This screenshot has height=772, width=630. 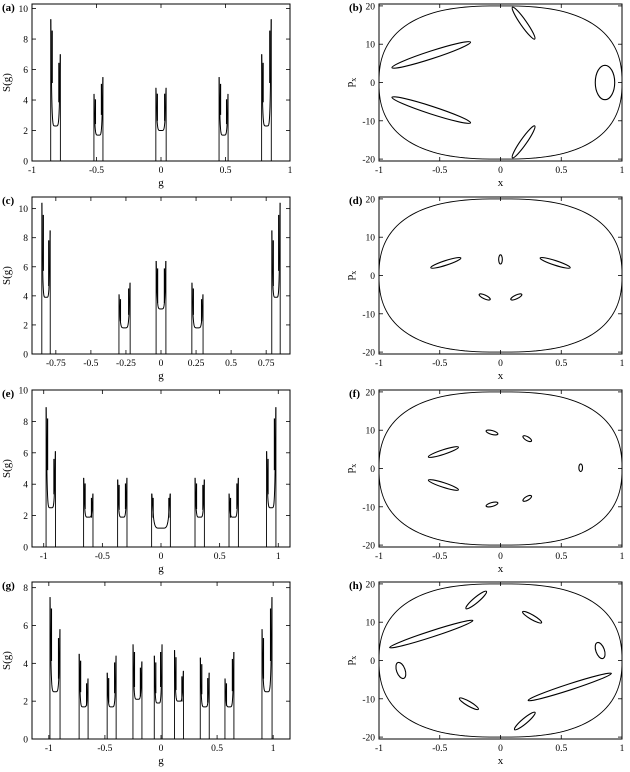 I want to click on panel-label: (a), so click(x=8, y=8).